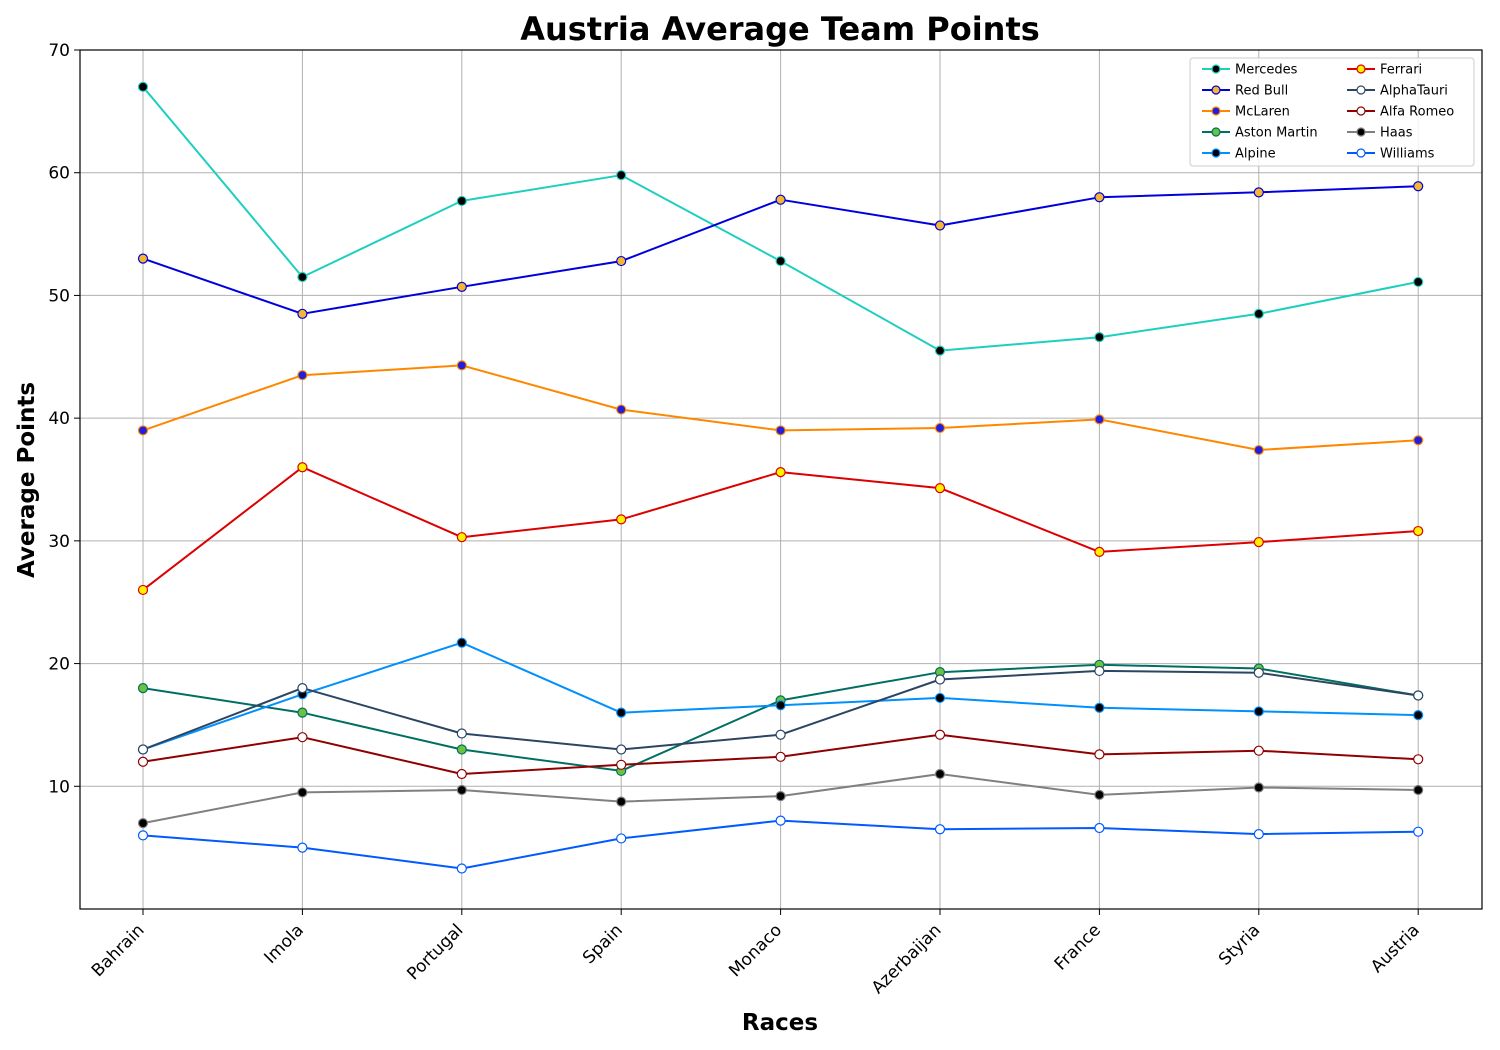  I want to click on x-tick-label: Portugal, so click(435, 952).